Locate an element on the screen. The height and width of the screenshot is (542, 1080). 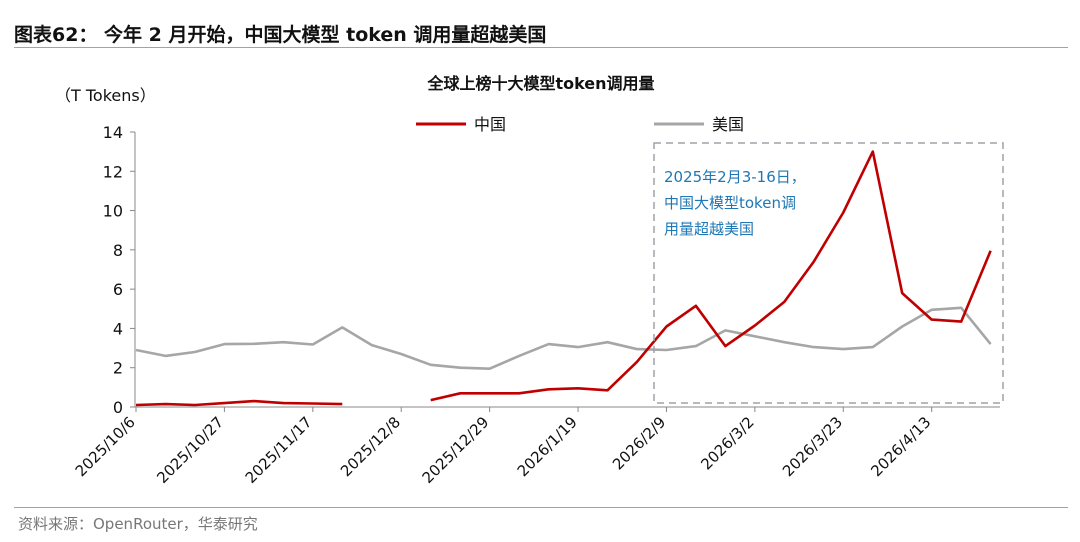
series-line-usa is located at coordinates (563, 338).